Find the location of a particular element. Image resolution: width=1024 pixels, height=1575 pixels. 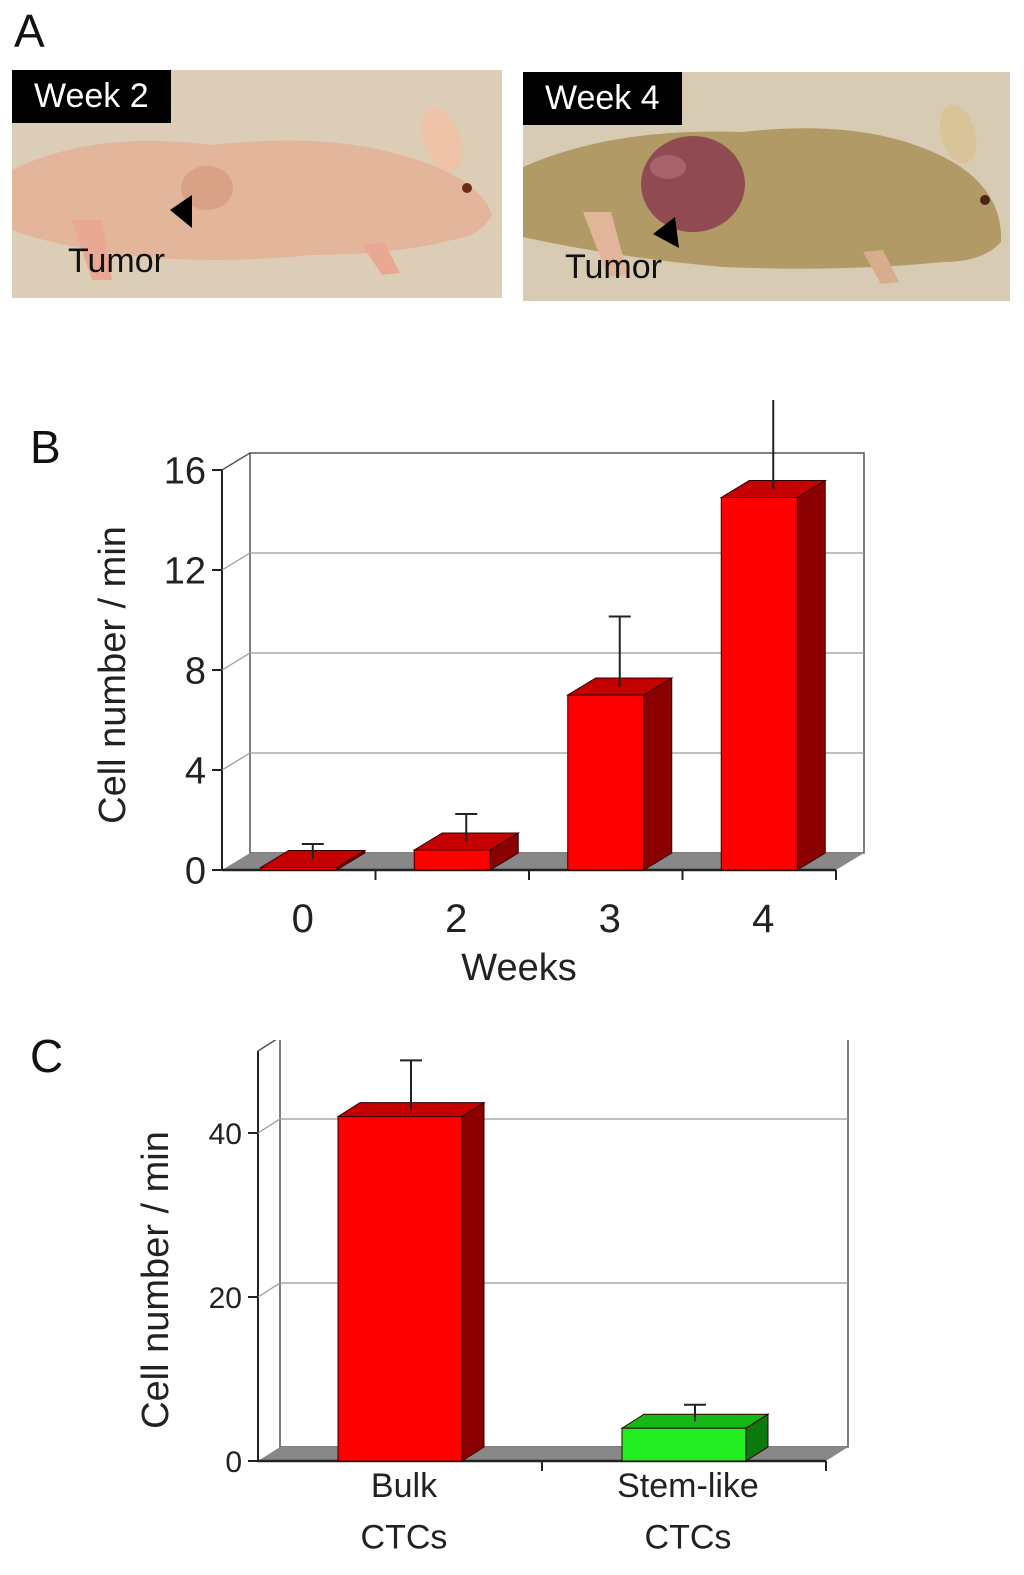

x-tick-label: Bulk is located at coordinates (404, 1486).